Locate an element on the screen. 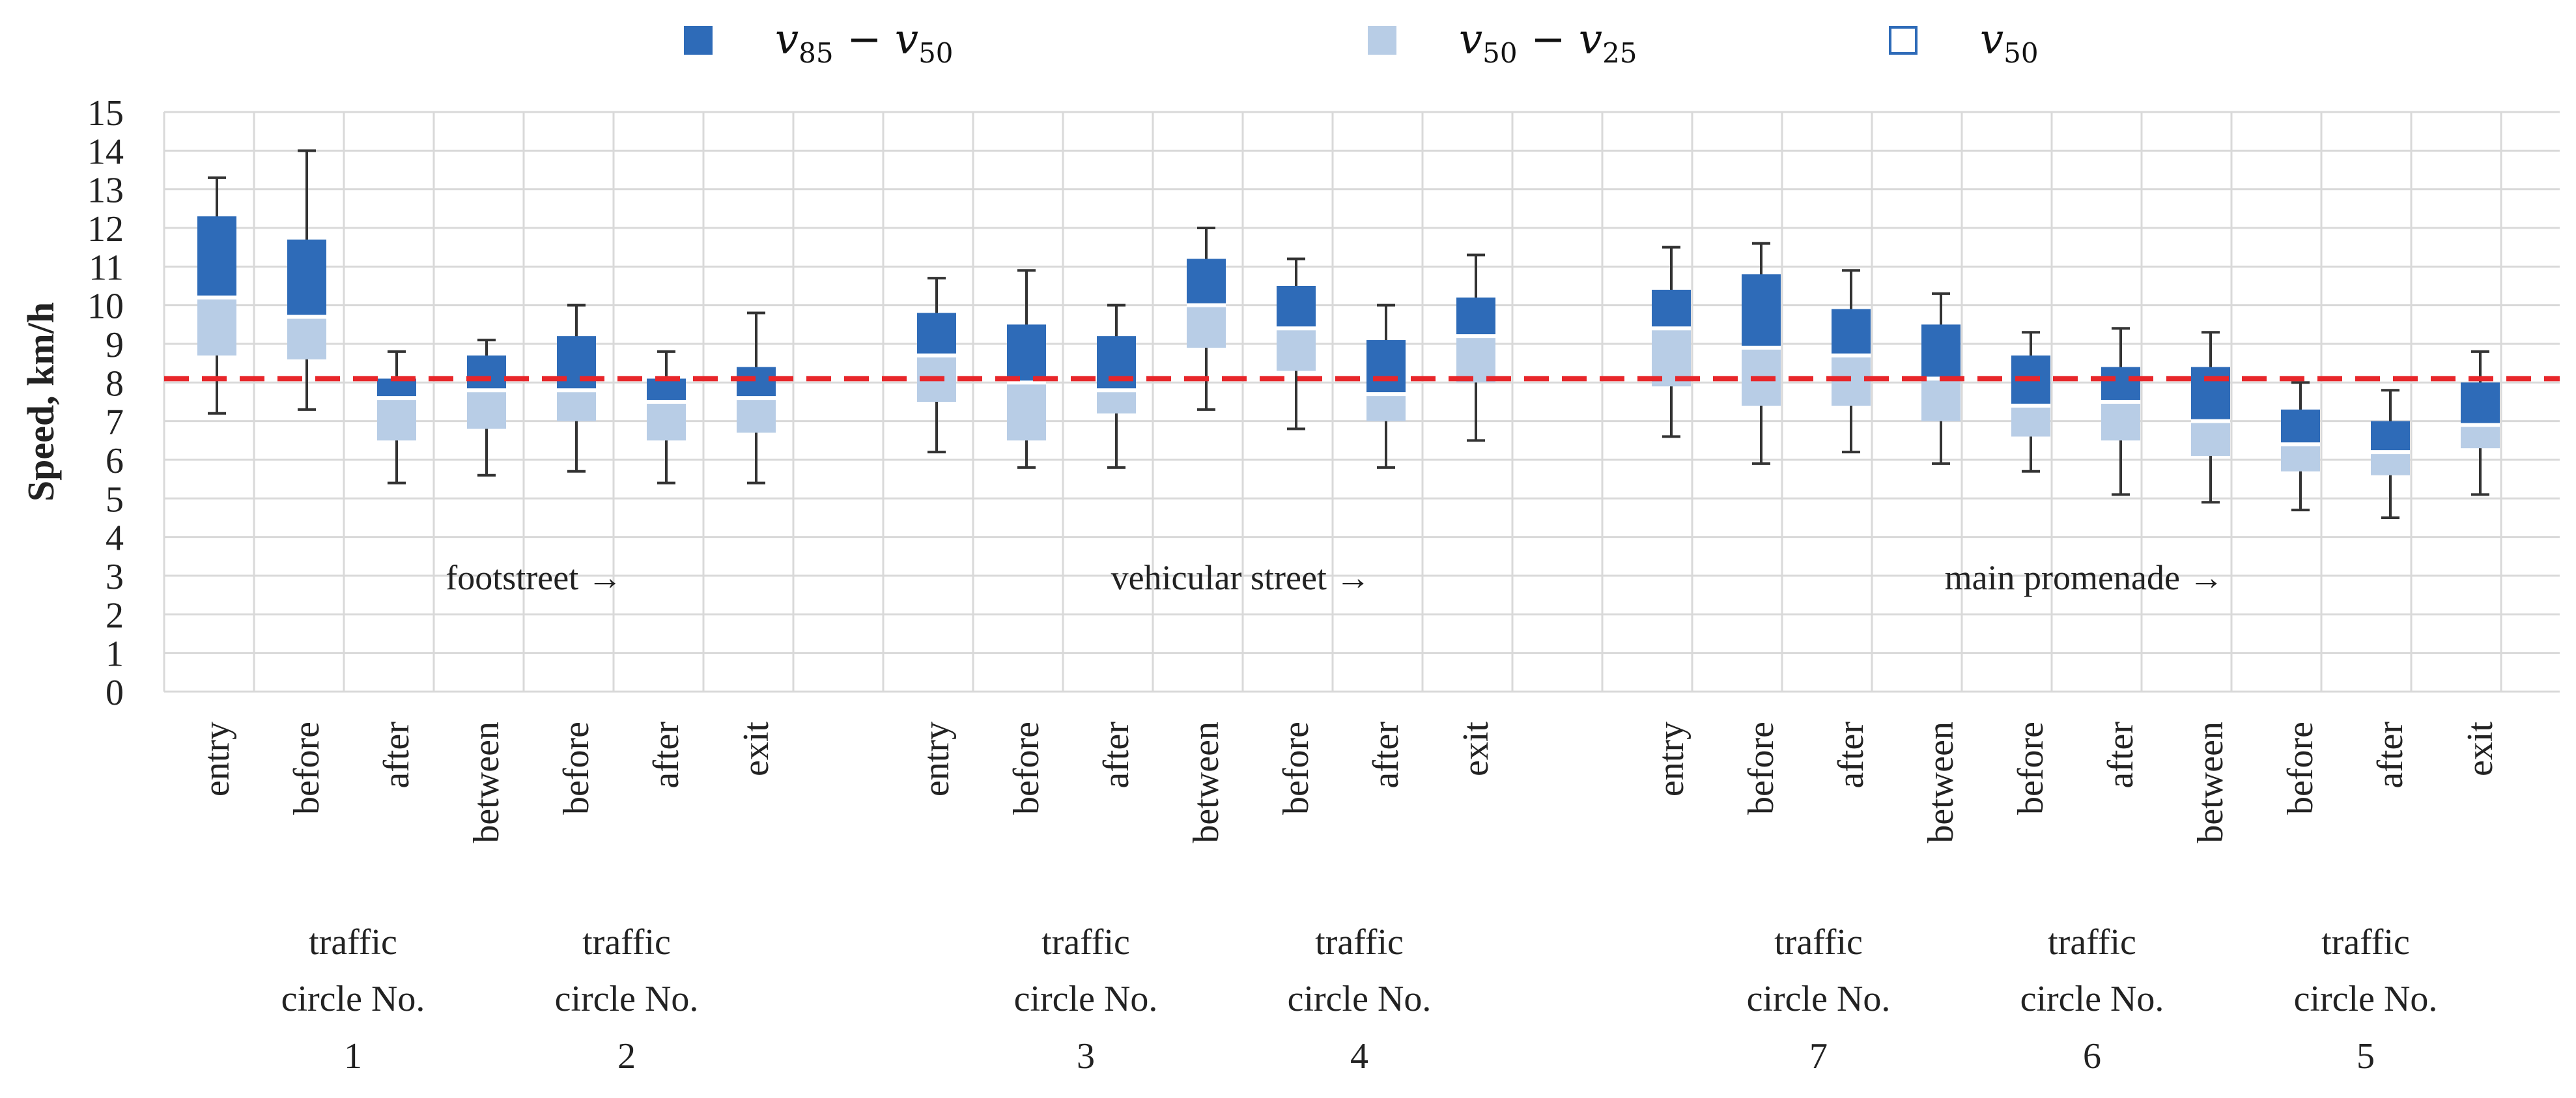  section-label: main promenade → is located at coordinates (2084, 577).